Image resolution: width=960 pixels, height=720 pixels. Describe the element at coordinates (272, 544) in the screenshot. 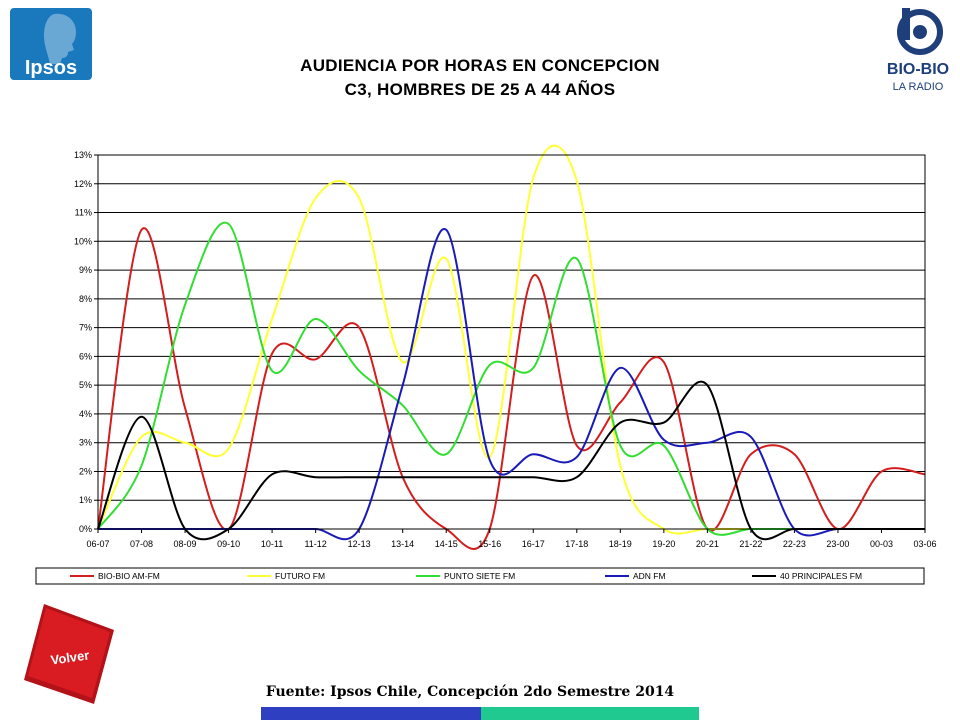

I see `x-tick-label: 10-11` at that location.